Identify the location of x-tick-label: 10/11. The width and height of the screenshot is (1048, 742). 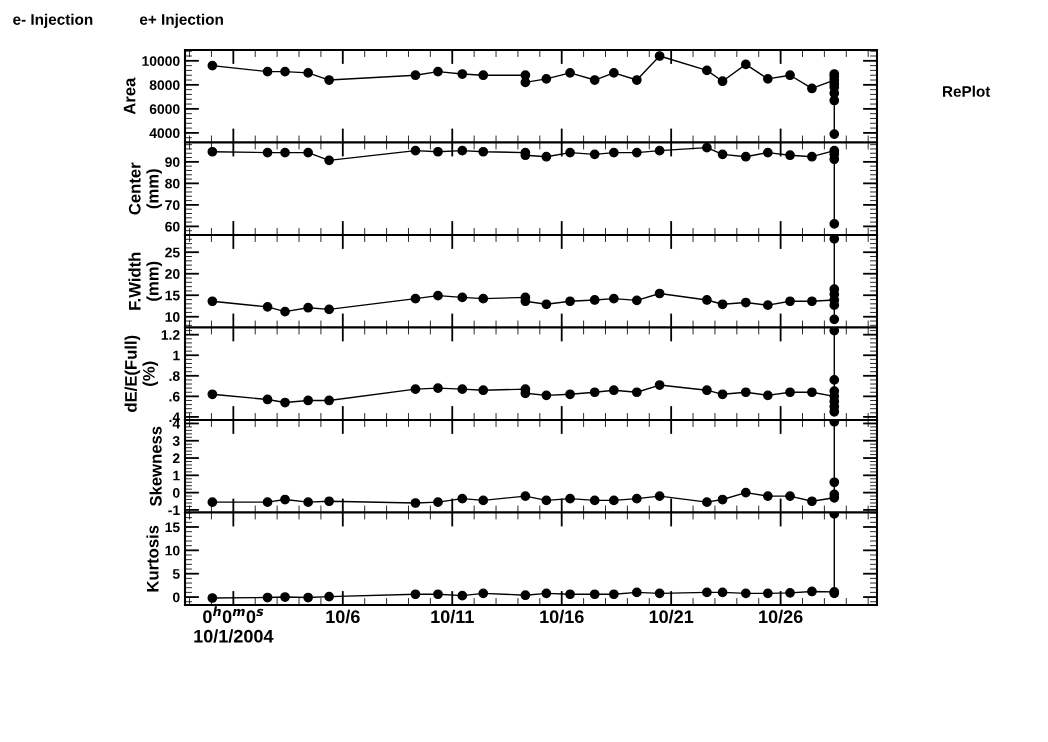
(452, 616).